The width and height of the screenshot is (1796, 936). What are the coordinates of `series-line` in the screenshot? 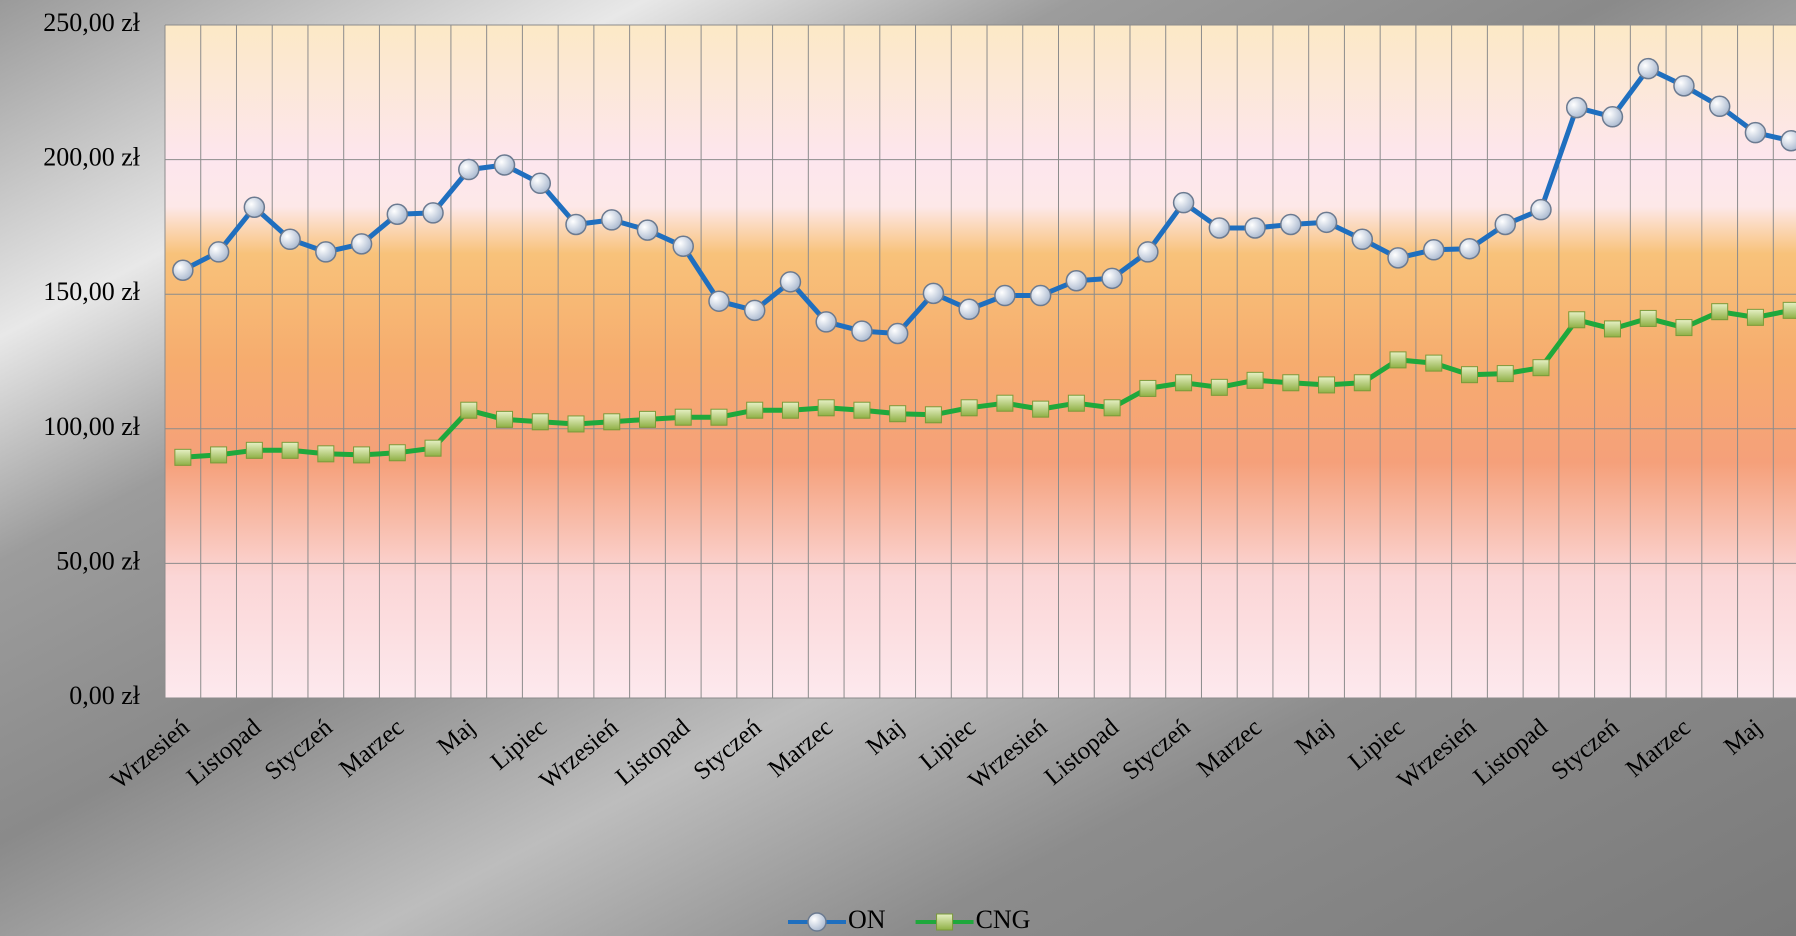 It's located at (987, 383).